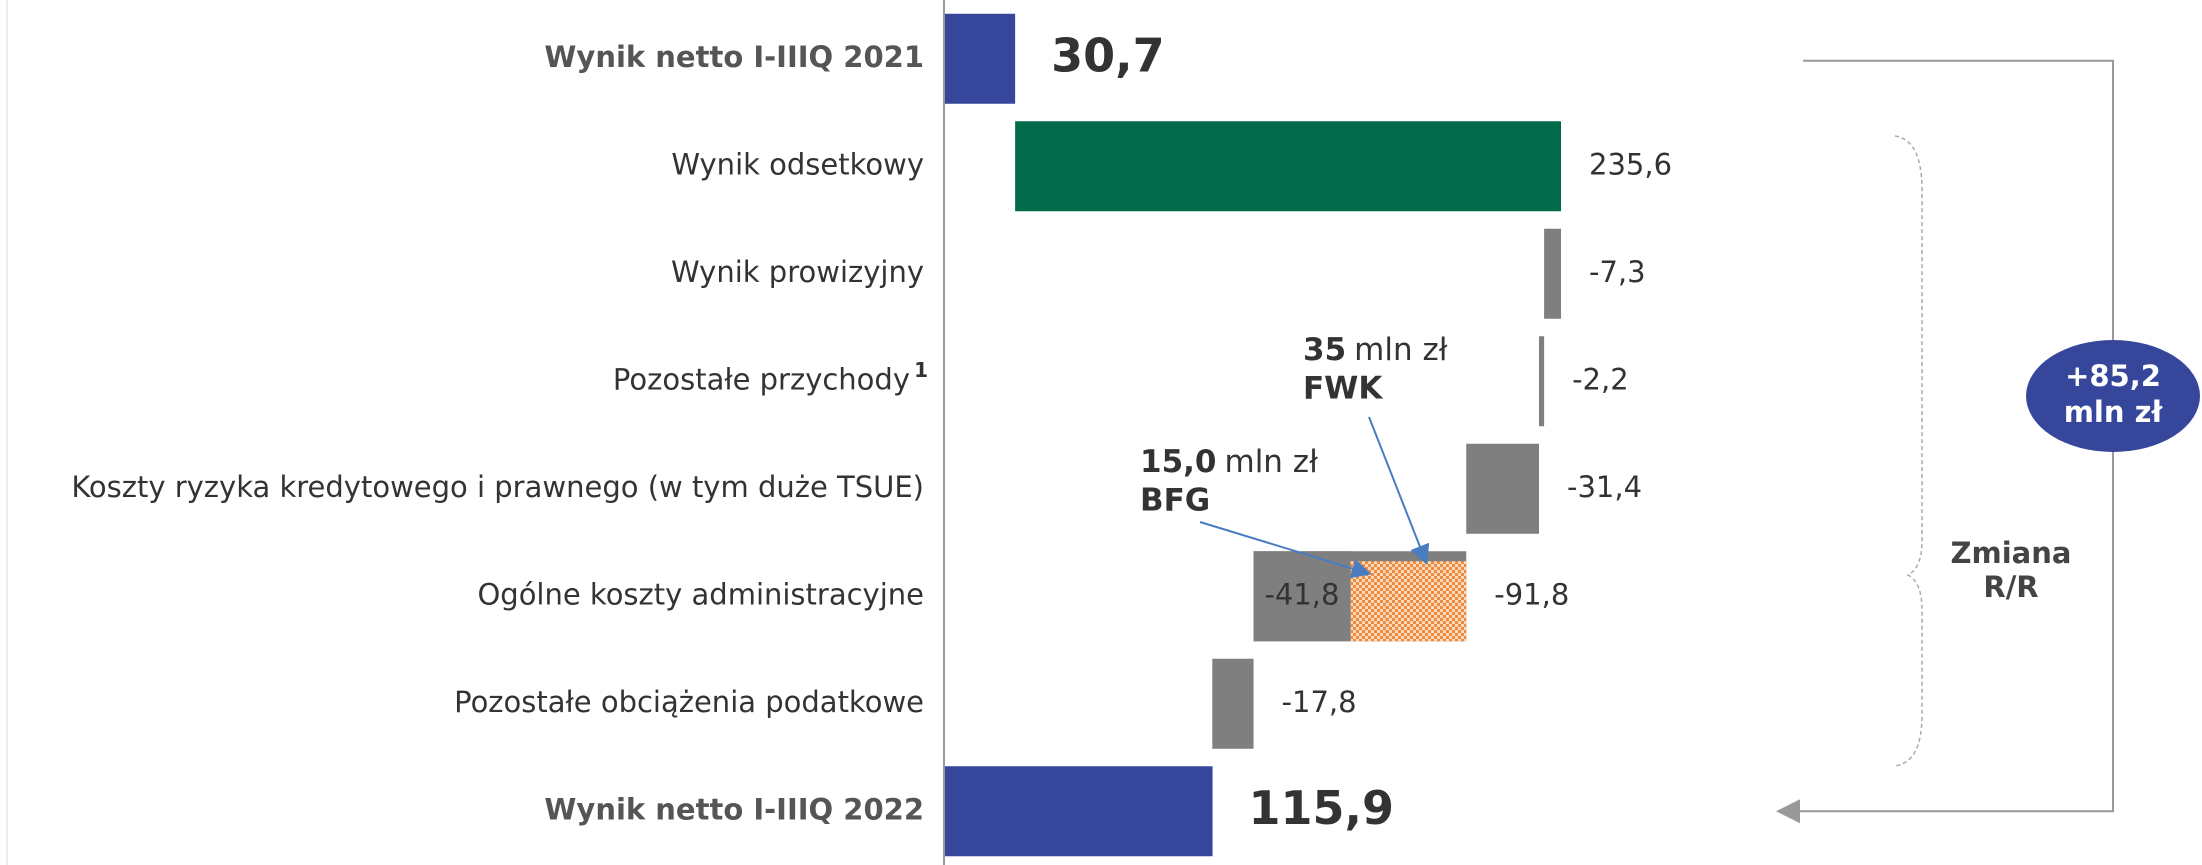 This screenshot has width=2202, height=865. I want to click on bracket-label: R/R, so click(2010, 587).